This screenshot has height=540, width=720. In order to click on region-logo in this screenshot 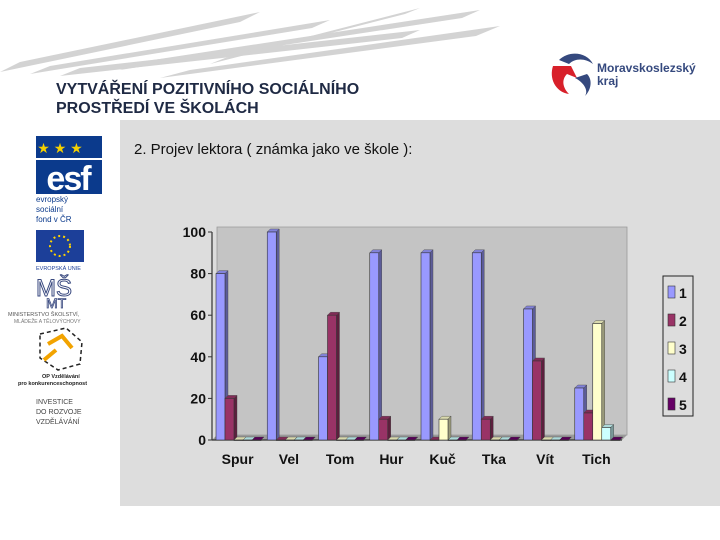, I will do `click(630, 73)`.